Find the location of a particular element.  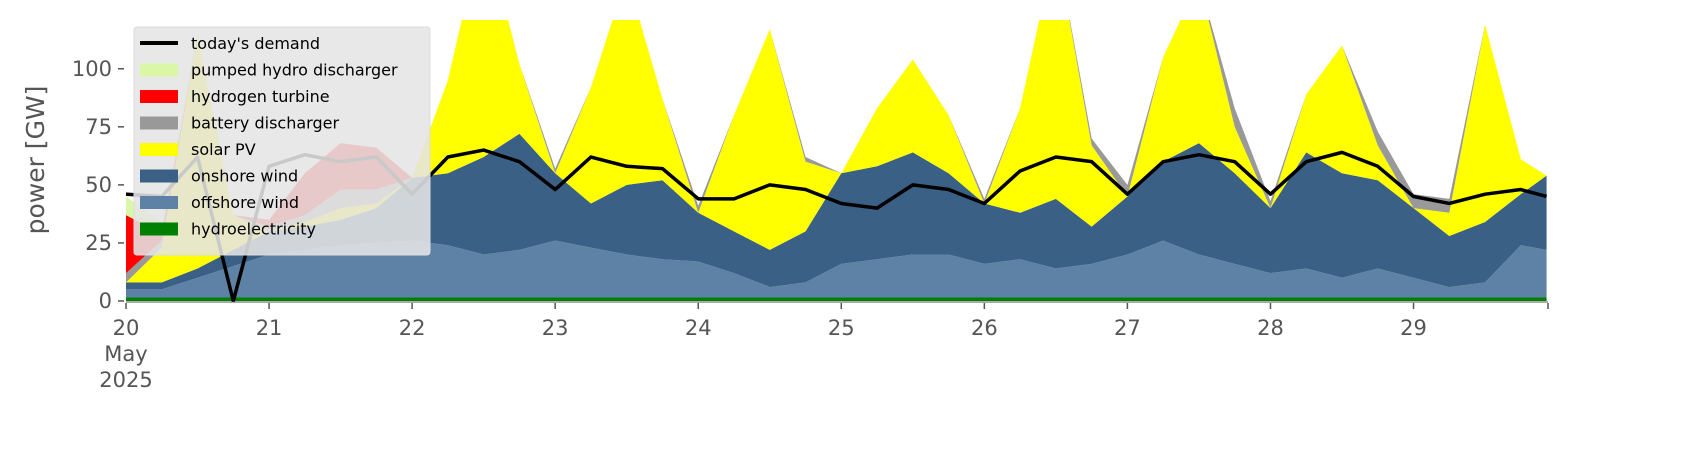

x-tick-label: 23 is located at coordinates (555, 328).